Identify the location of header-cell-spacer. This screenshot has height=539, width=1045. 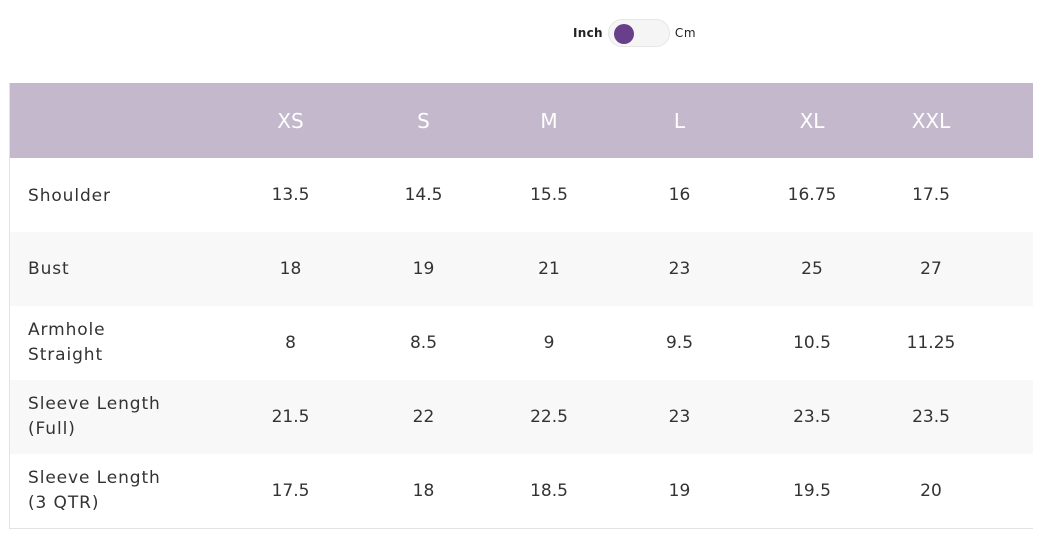
(1010, 120).